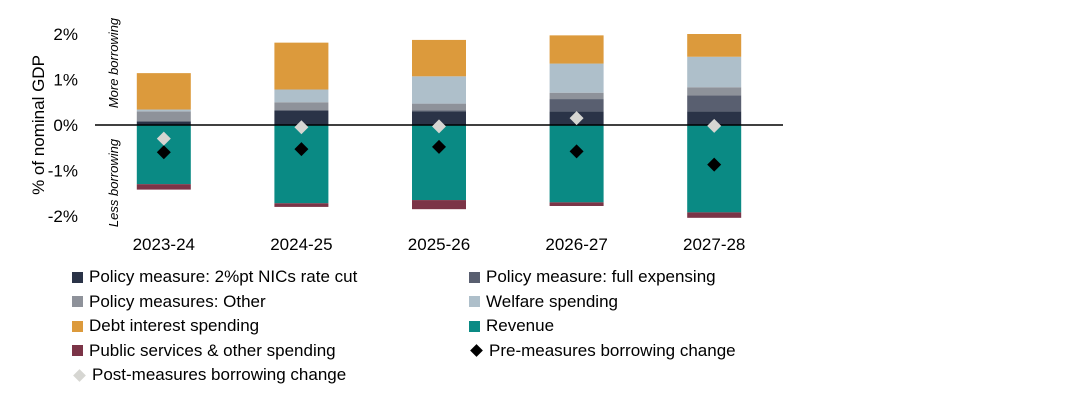  I want to click on markers, so click(439, 141).